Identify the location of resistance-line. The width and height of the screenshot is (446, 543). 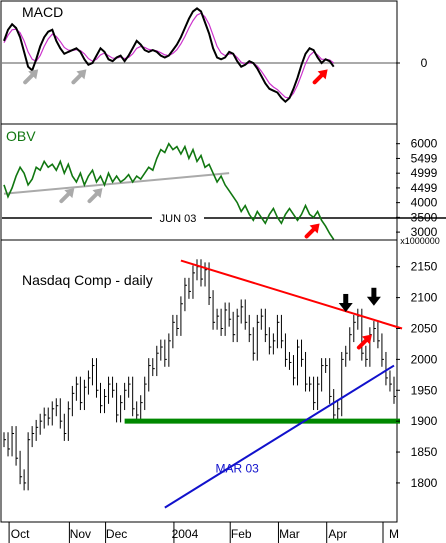
(291, 294).